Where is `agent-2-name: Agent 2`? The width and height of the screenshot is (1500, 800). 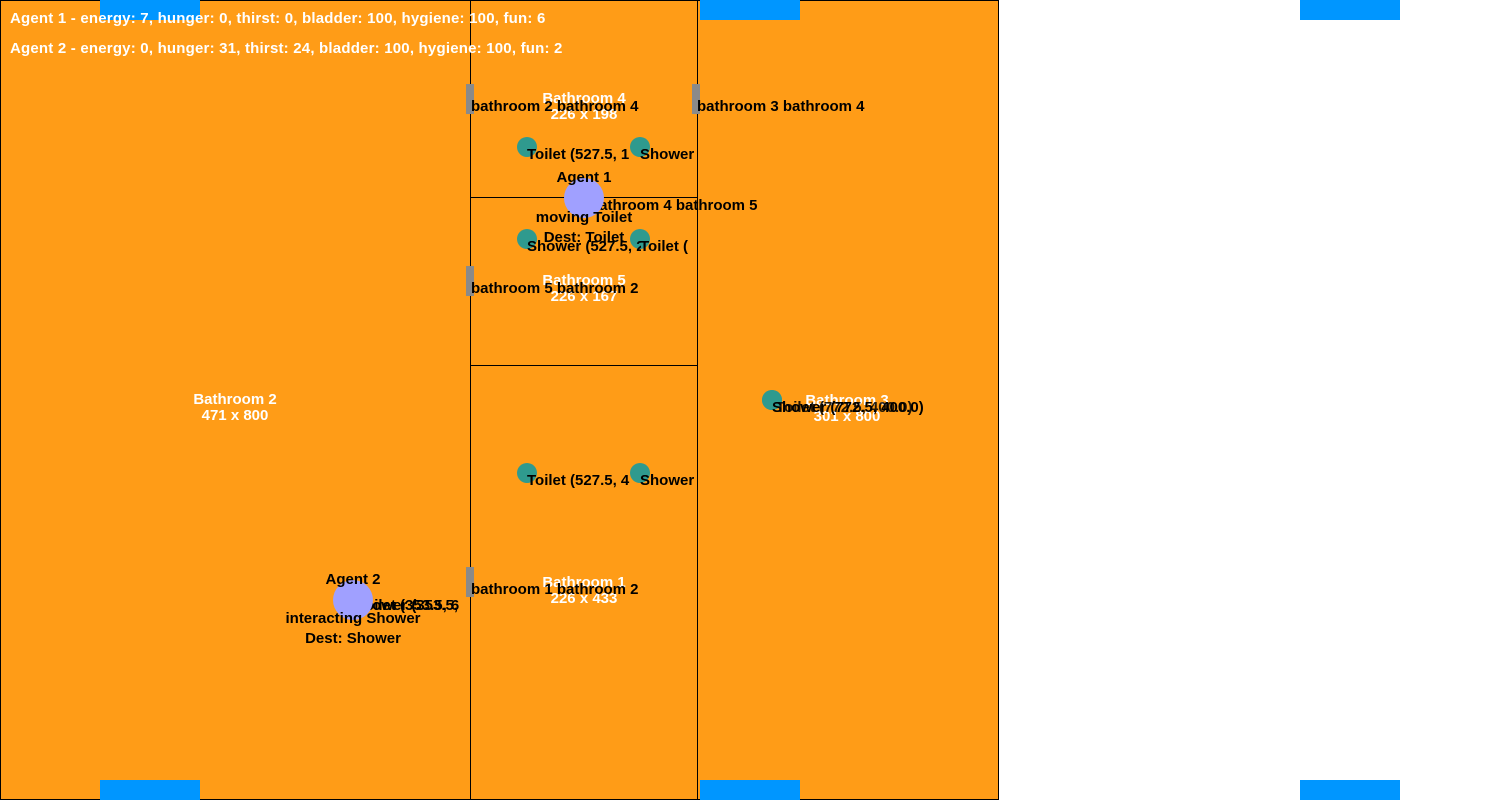
agent-2-name: Agent 2 is located at coordinates (353, 579).